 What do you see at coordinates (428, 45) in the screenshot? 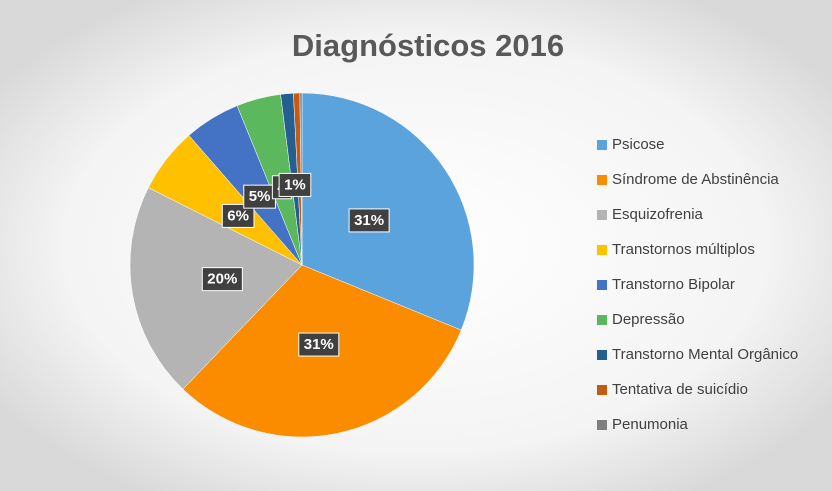
I see `chart-title: Diagnósticos 2016` at bounding box center [428, 45].